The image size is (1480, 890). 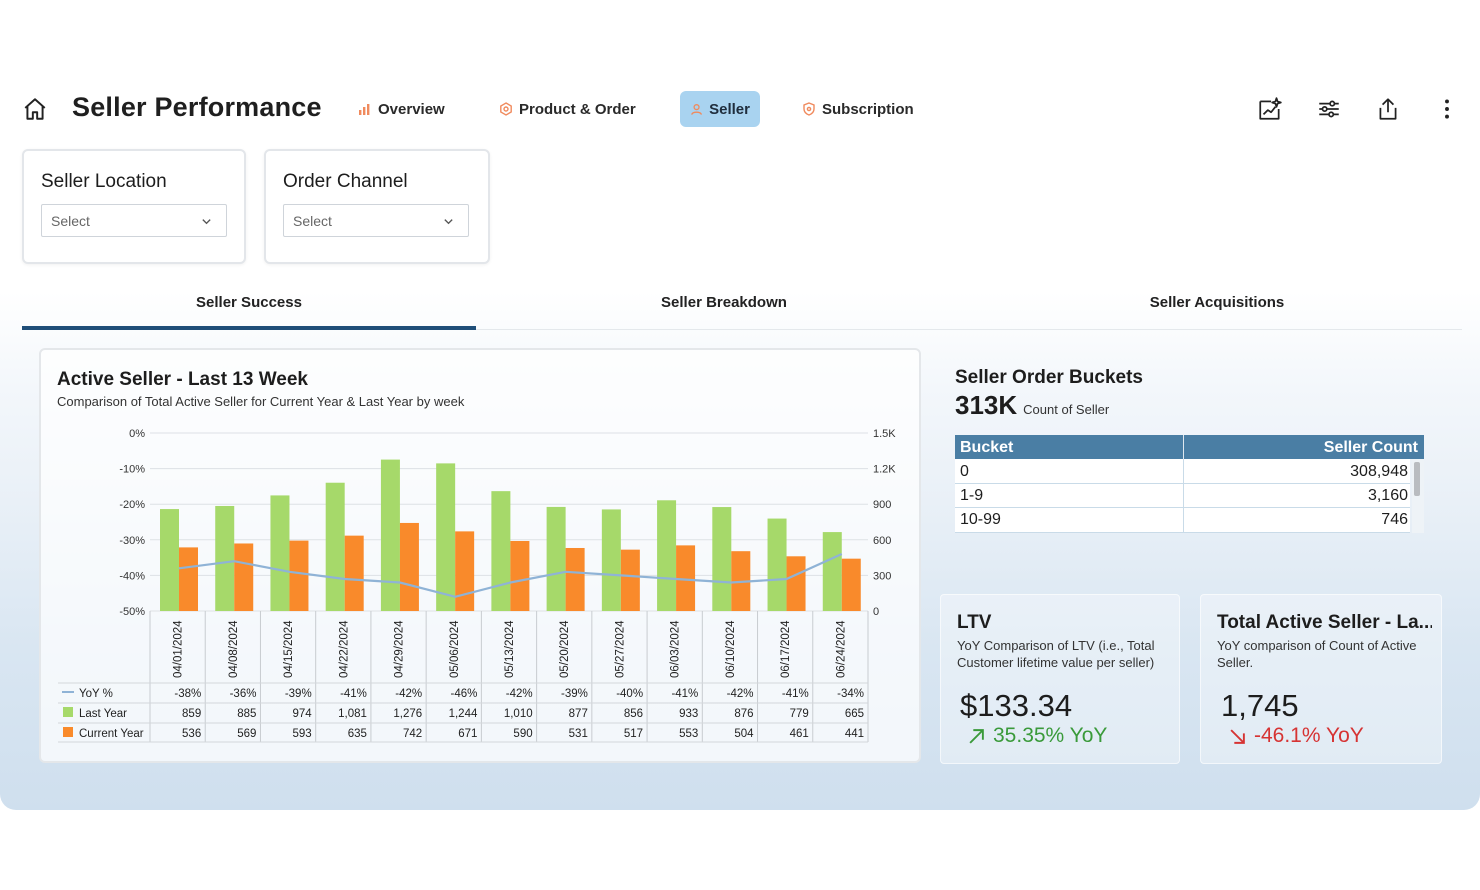 What do you see at coordinates (103, 714) in the screenshot?
I see `legend-label-last-year: Last Year` at bounding box center [103, 714].